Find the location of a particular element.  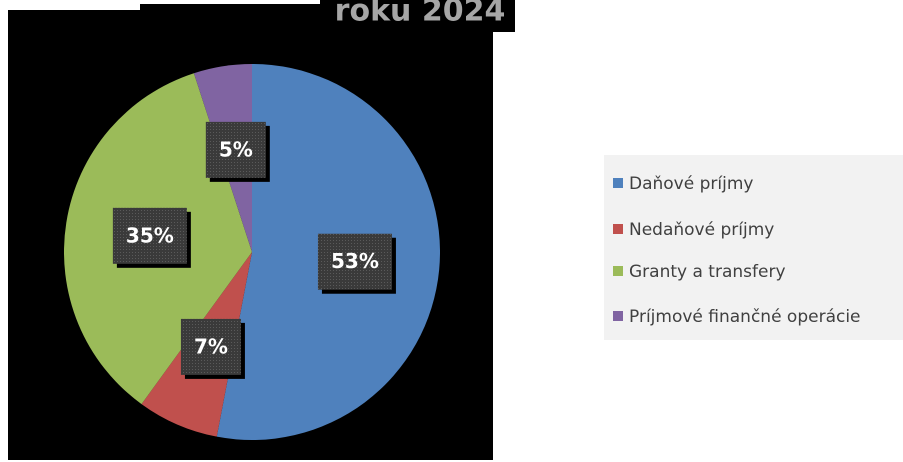

data-label: 5% is located at coordinates (236, 149).